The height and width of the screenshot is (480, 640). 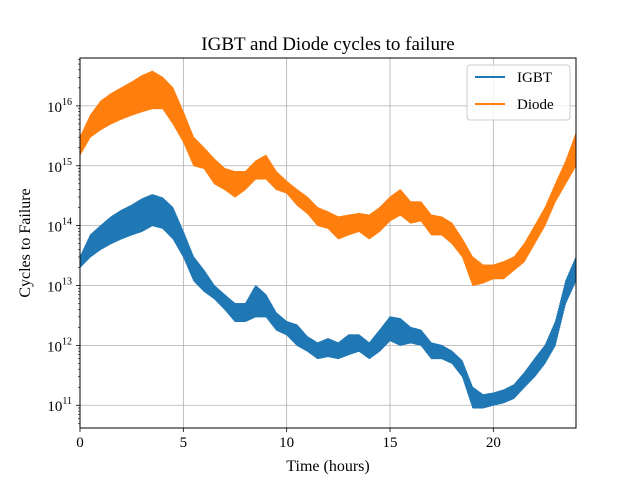 I want to click on x-axis-label: Time (hours), so click(x=327, y=466).